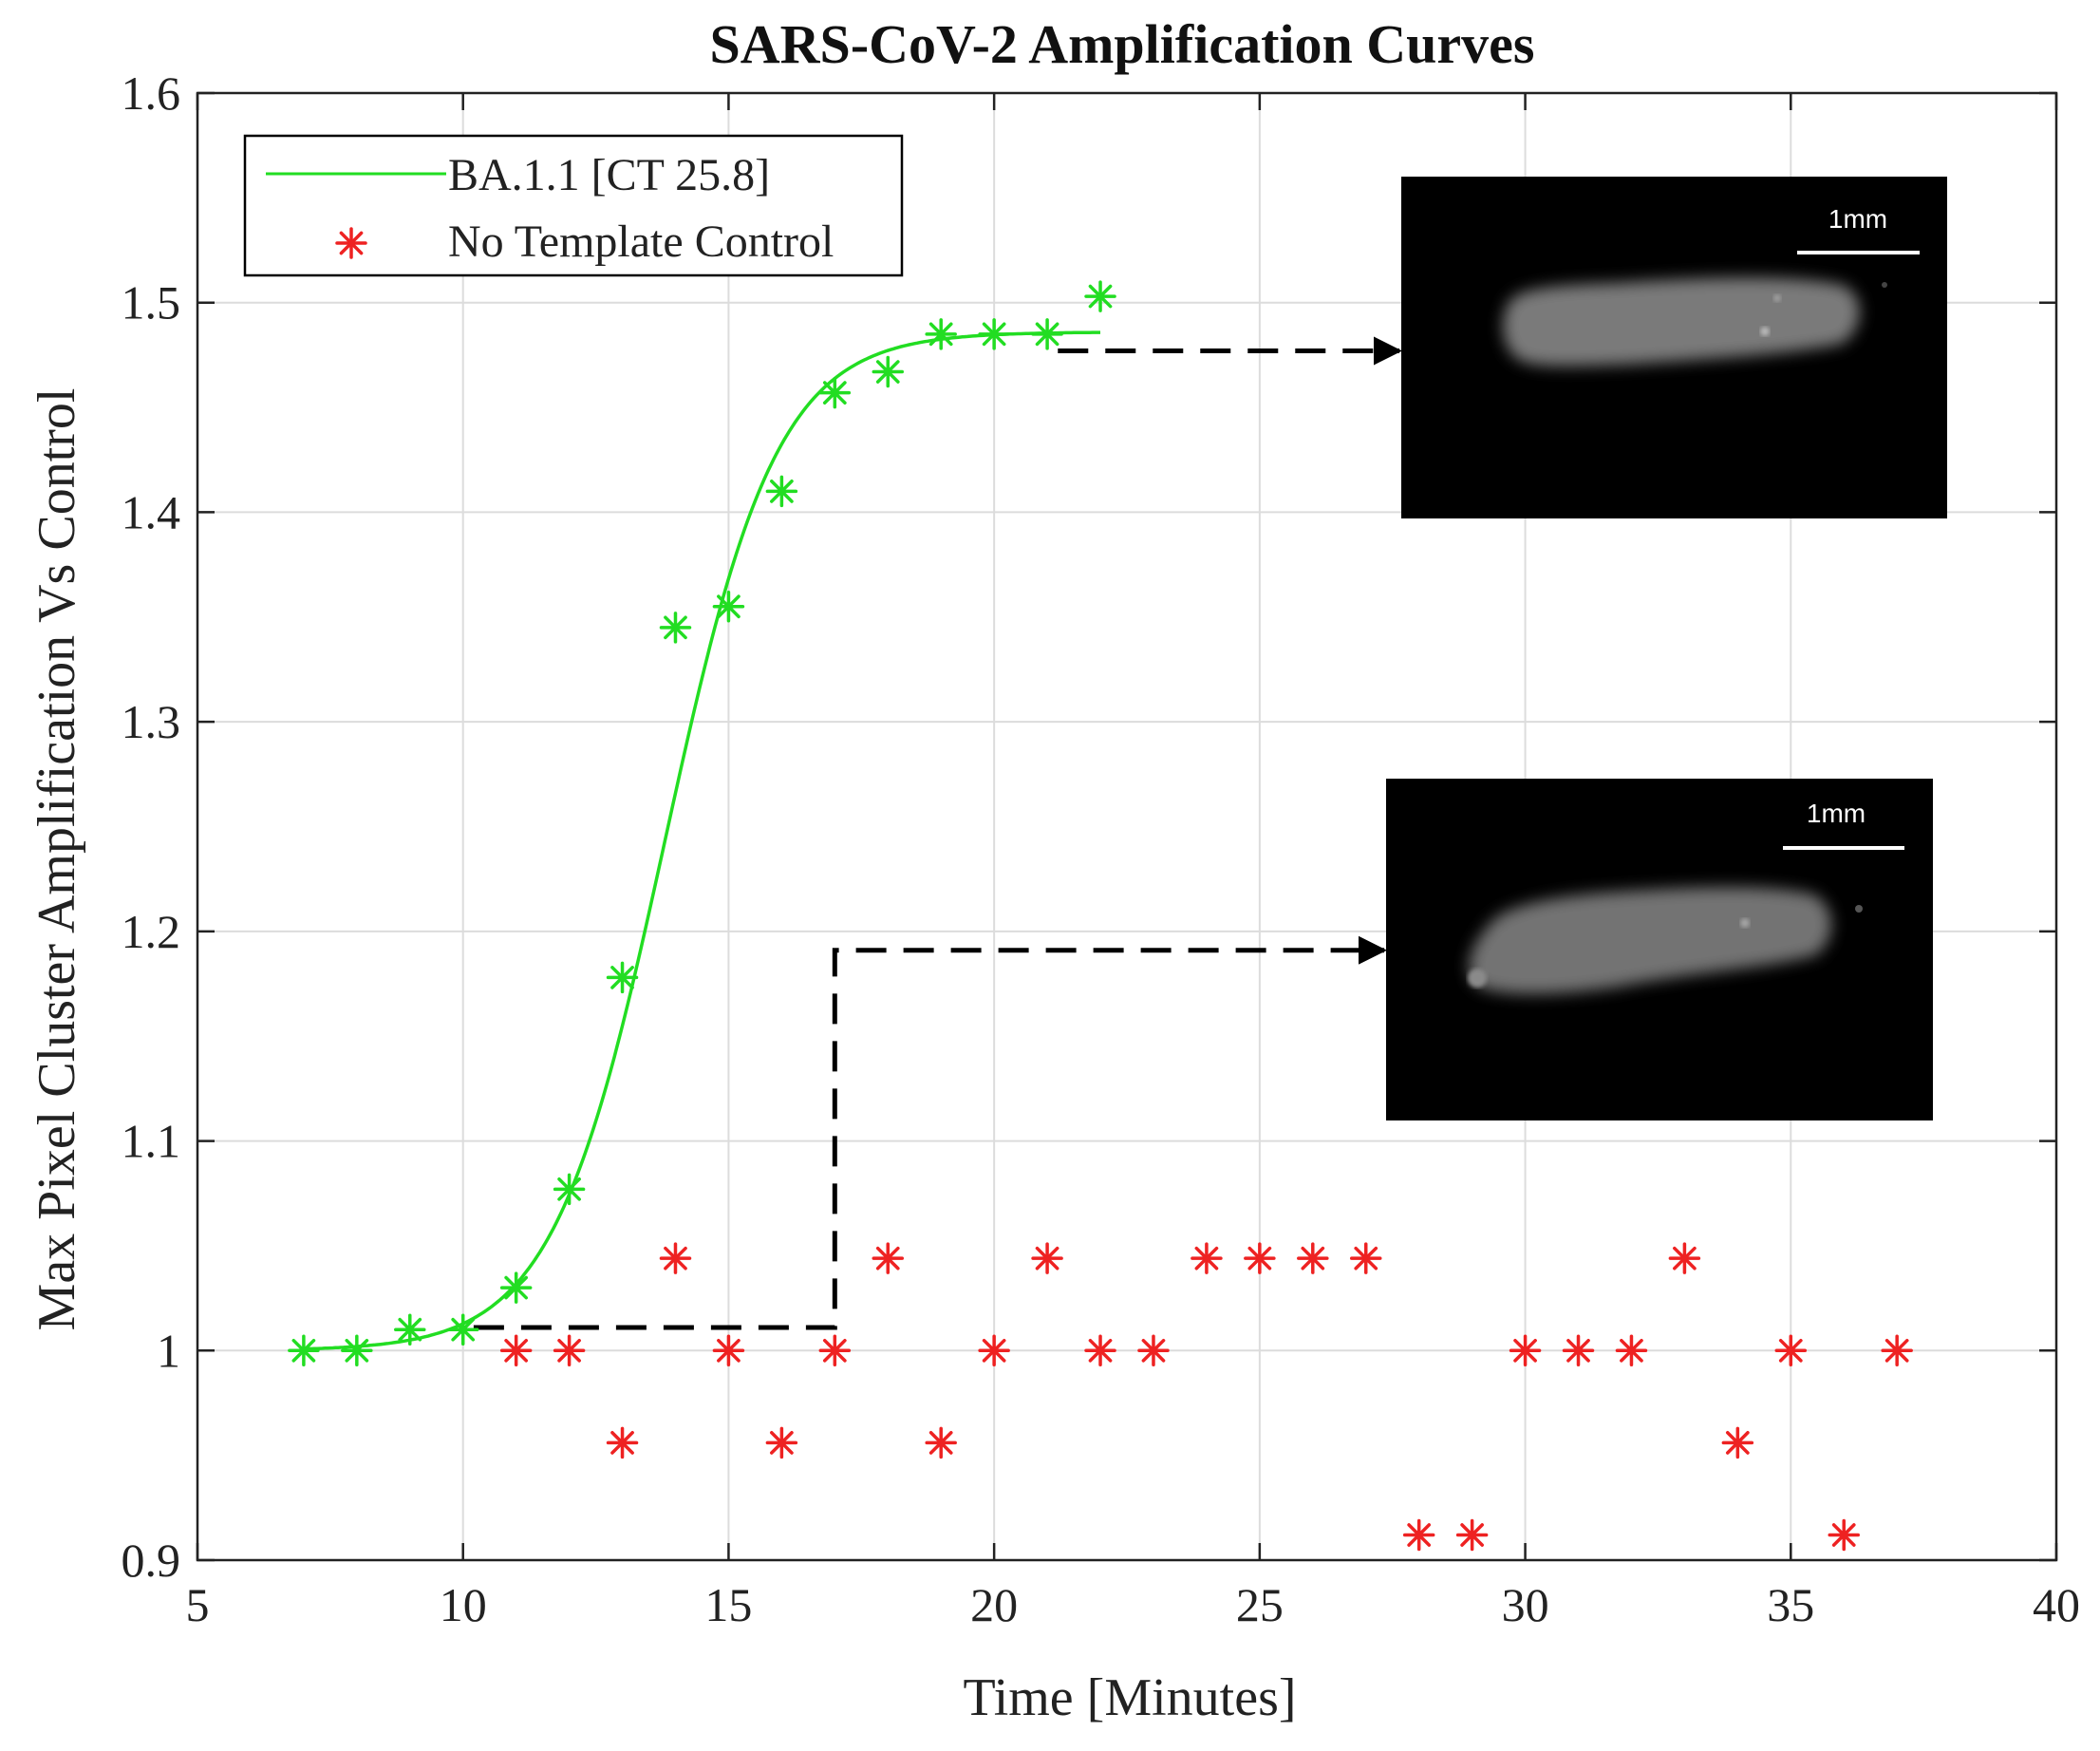  I want to click on x-tick-label: 5, so click(198, 1604).